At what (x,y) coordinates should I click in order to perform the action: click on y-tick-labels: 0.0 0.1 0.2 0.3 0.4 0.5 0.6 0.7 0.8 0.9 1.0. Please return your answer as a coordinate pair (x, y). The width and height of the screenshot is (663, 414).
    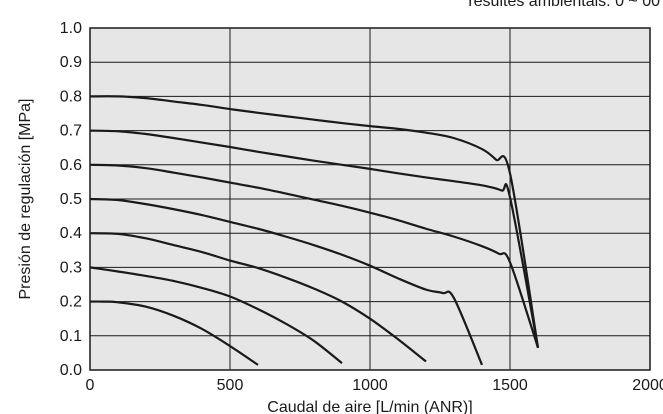
    Looking at the image, I should click on (71, 199).